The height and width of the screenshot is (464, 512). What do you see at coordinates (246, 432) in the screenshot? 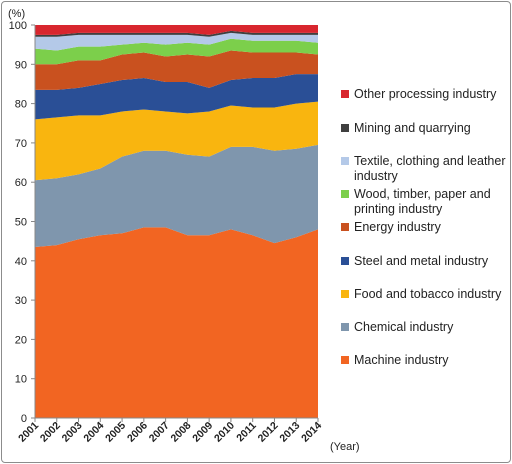
I see `x-tick-label: 2011` at bounding box center [246, 432].